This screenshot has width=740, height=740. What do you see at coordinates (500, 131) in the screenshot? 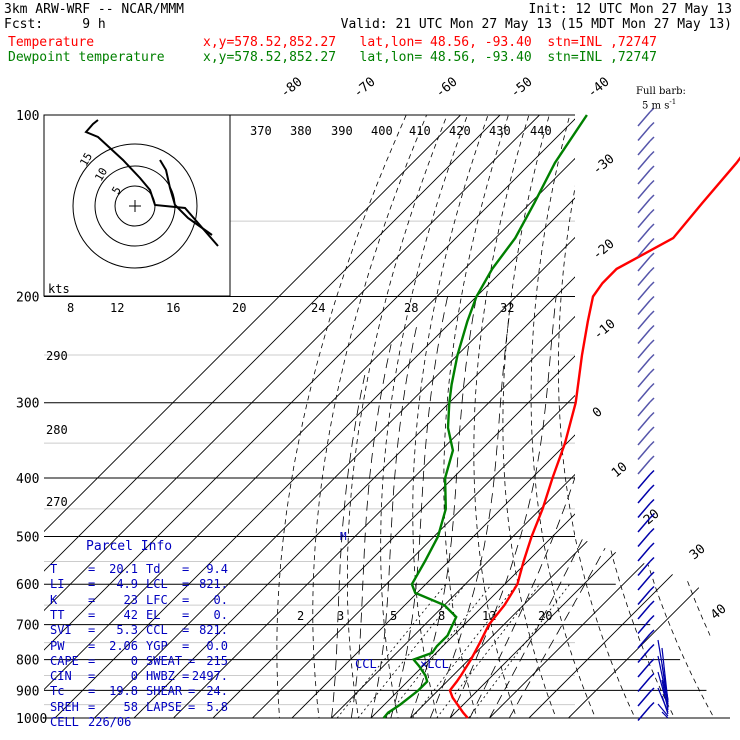
I see `theta-label: 430` at bounding box center [500, 131].